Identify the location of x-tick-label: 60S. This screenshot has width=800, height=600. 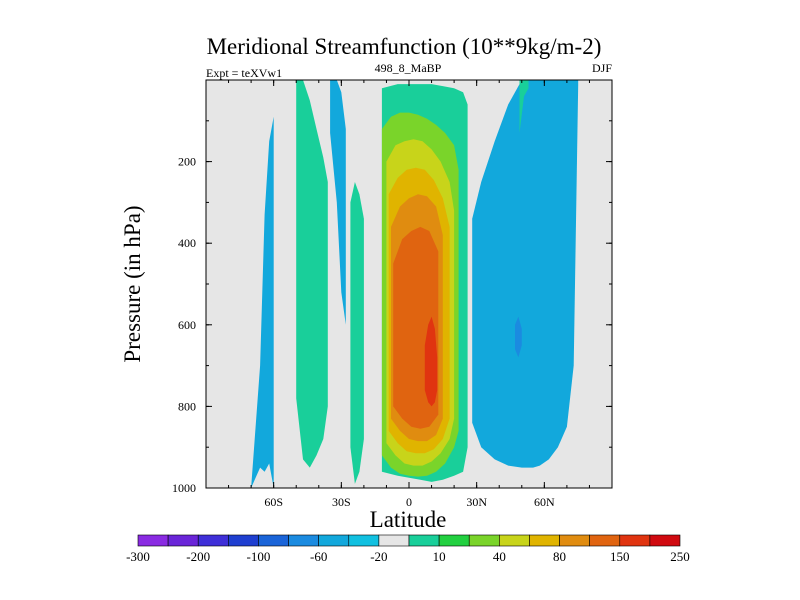
(273, 502).